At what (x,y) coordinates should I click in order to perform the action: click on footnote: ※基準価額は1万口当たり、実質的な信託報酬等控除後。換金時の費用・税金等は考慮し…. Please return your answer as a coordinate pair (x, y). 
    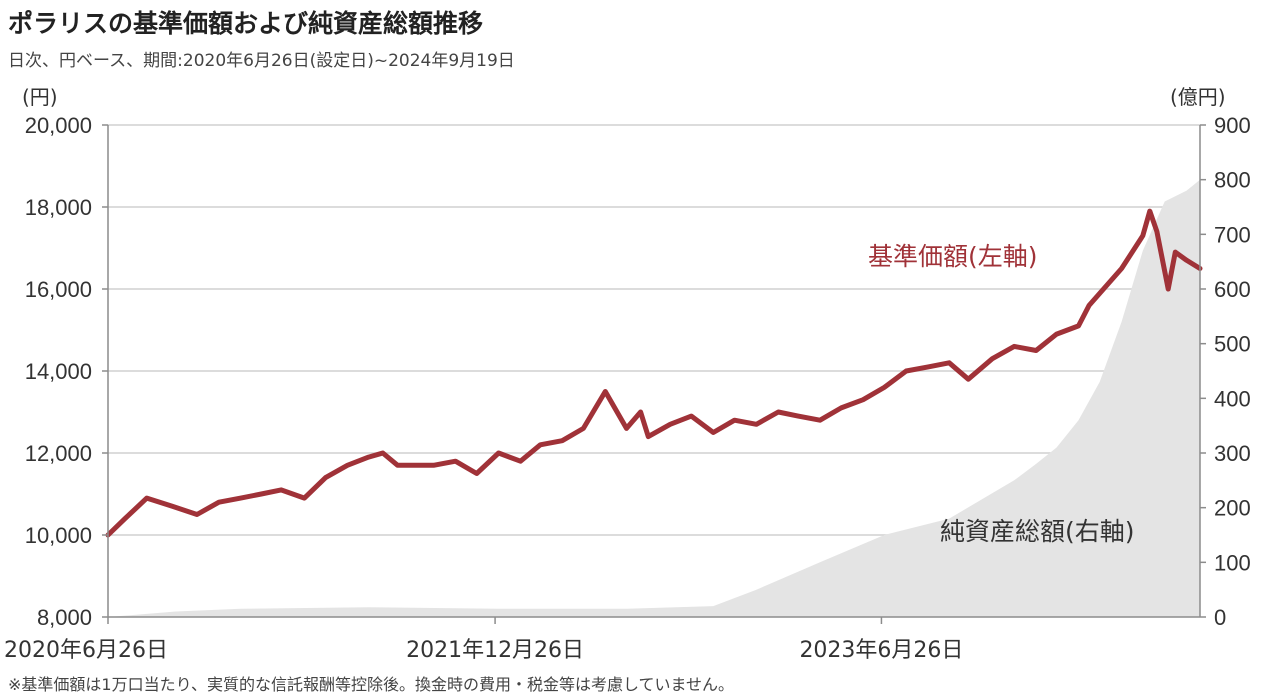
    Looking at the image, I should click on (371, 684).